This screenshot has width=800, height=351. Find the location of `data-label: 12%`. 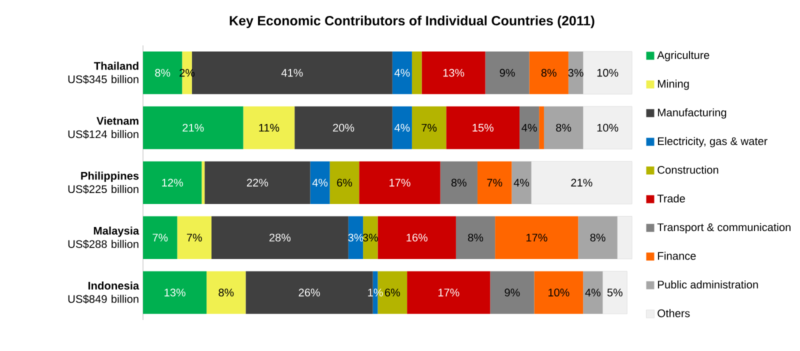

data-label: 12% is located at coordinates (172, 182).